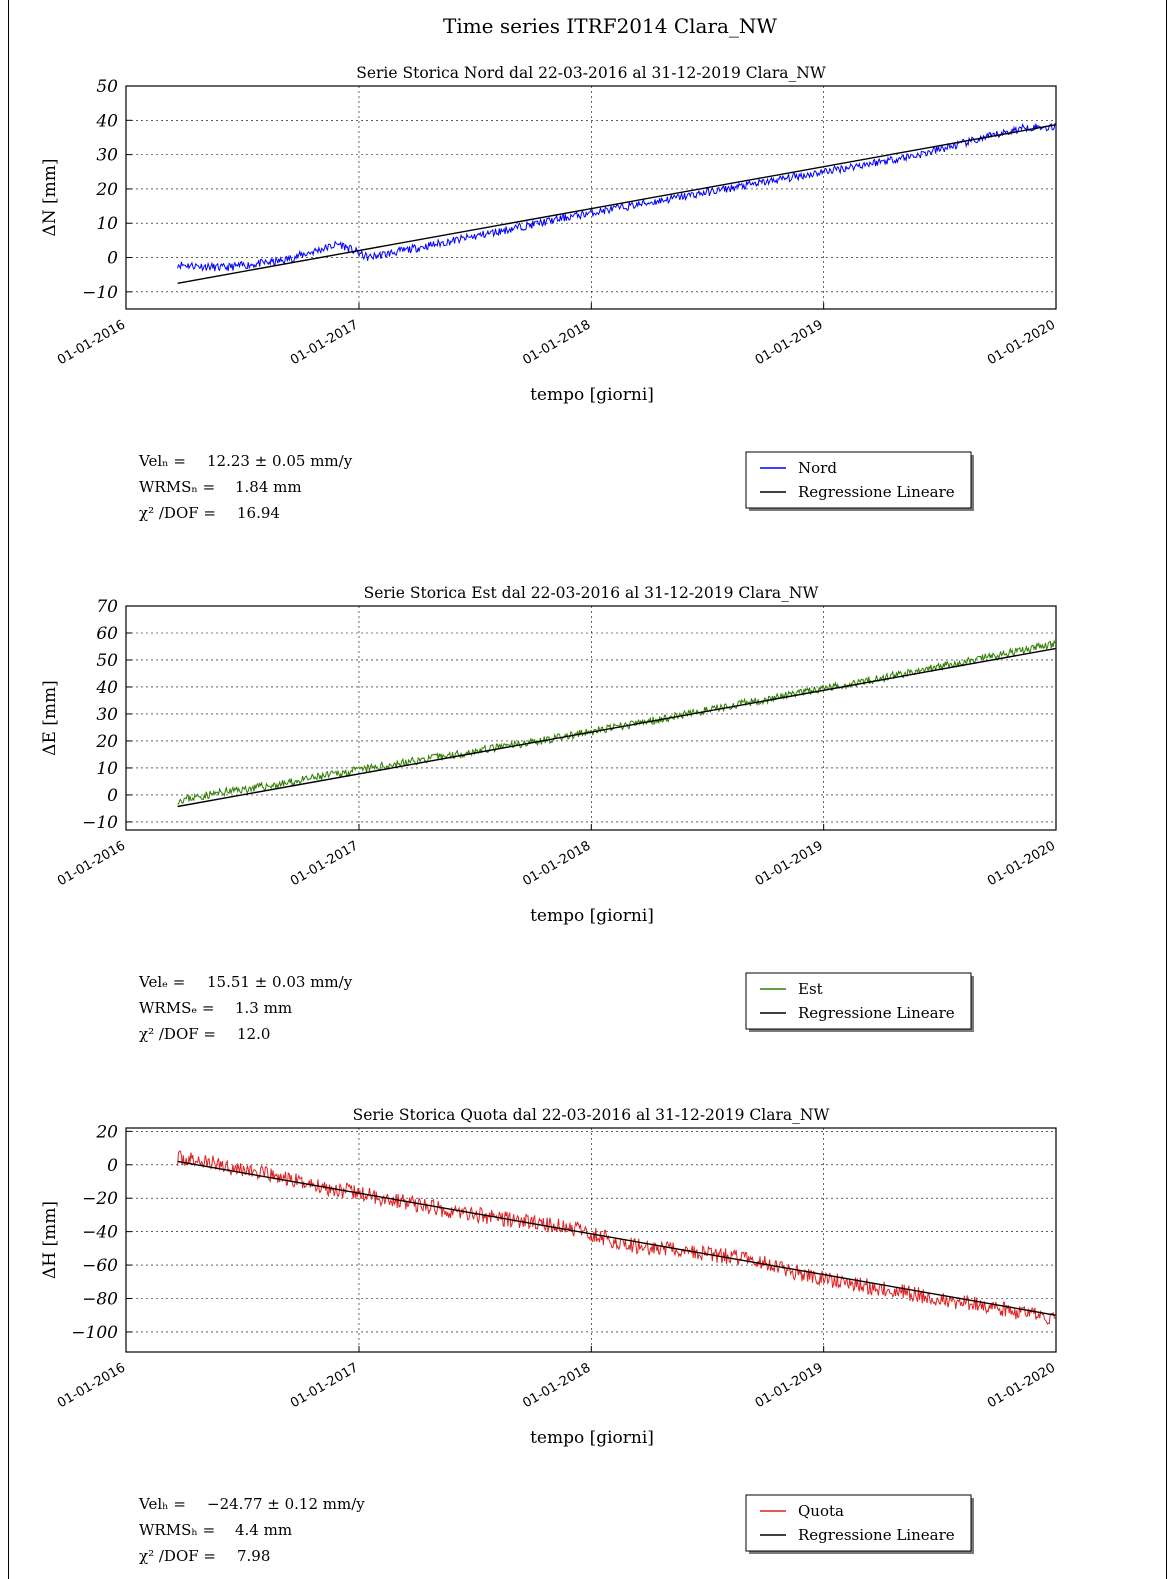 The width and height of the screenshot is (1175, 1579). Describe the element at coordinates (94, 1333) in the screenshot. I see `y-tick-label: −100` at that location.